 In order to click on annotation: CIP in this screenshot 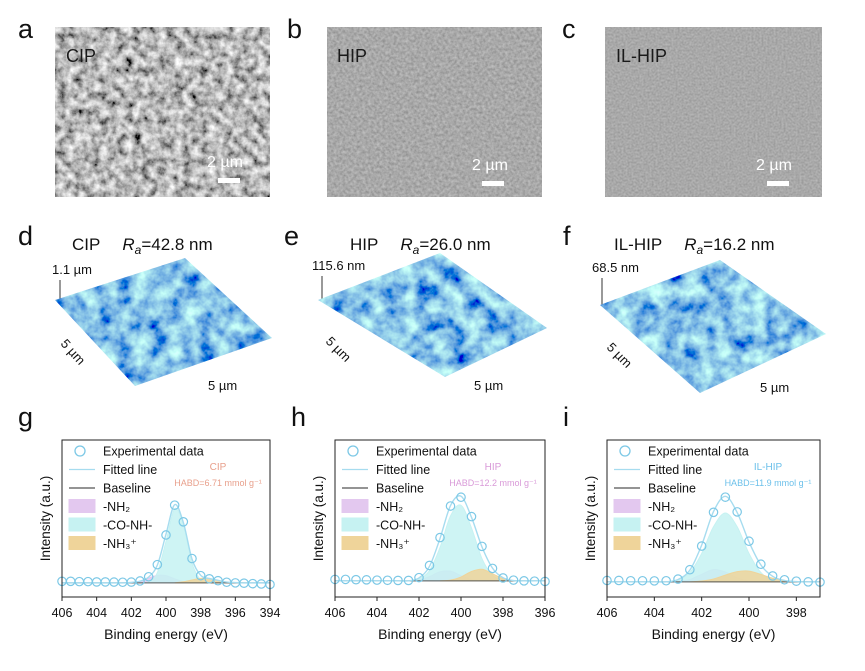, I will do `click(218, 467)`.